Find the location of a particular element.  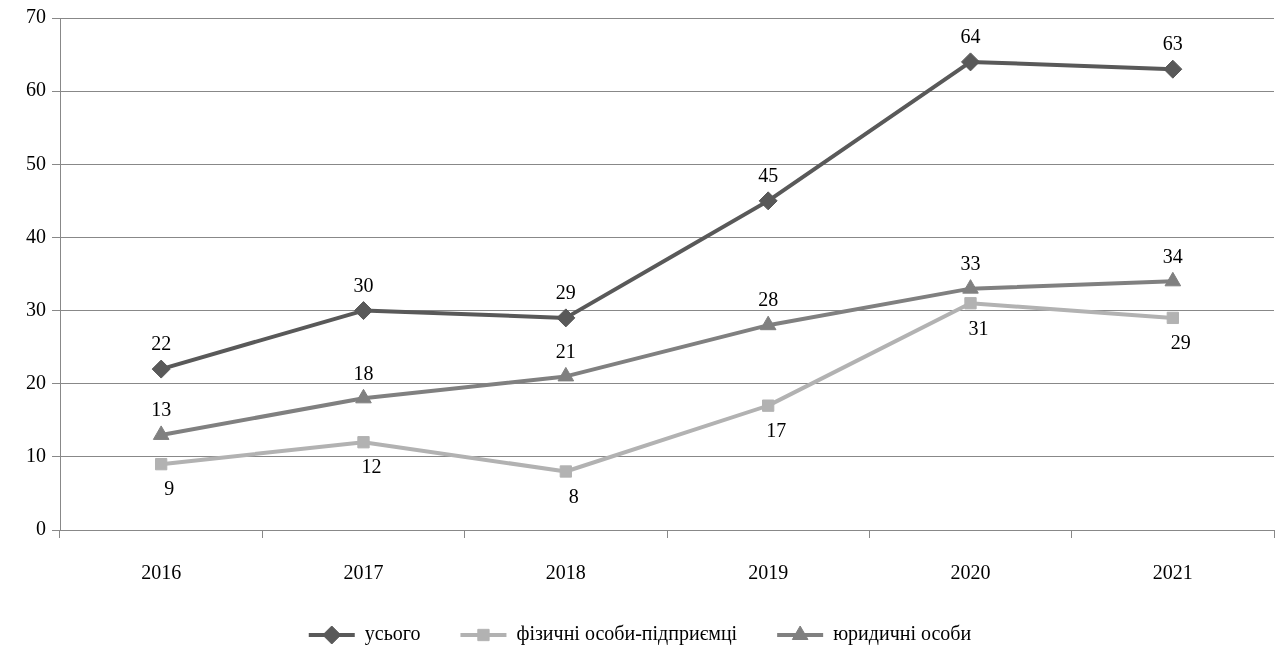

data-label: 45 is located at coordinates (768, 175).